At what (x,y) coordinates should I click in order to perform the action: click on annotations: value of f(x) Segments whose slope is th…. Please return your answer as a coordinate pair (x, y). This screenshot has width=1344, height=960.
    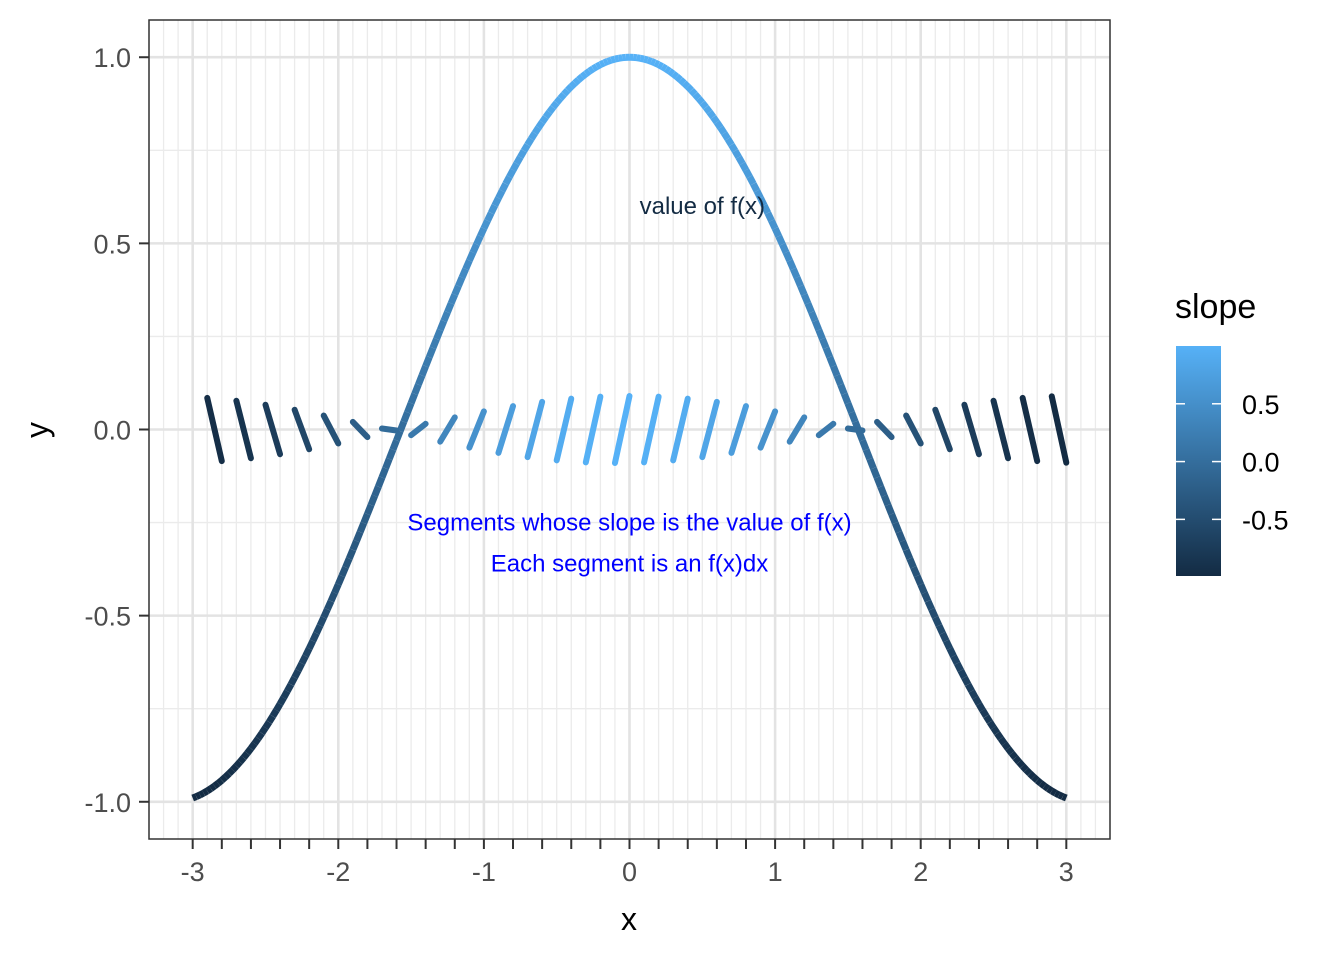
    Looking at the image, I should click on (629, 385).